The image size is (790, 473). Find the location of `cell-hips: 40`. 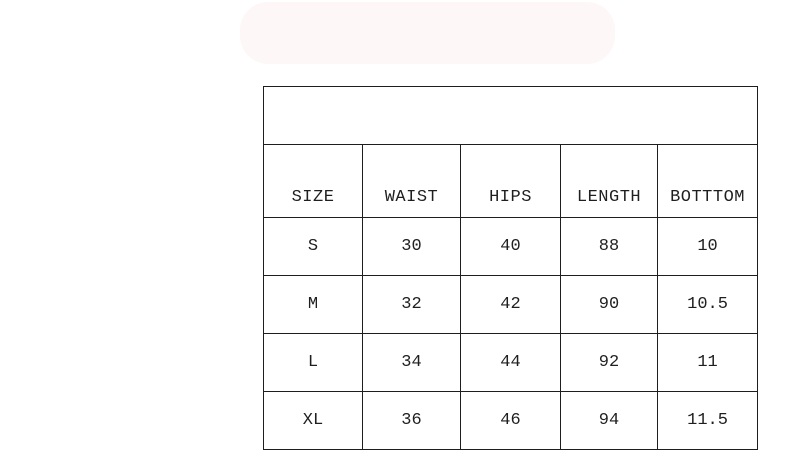

cell-hips: 40 is located at coordinates (510, 246).